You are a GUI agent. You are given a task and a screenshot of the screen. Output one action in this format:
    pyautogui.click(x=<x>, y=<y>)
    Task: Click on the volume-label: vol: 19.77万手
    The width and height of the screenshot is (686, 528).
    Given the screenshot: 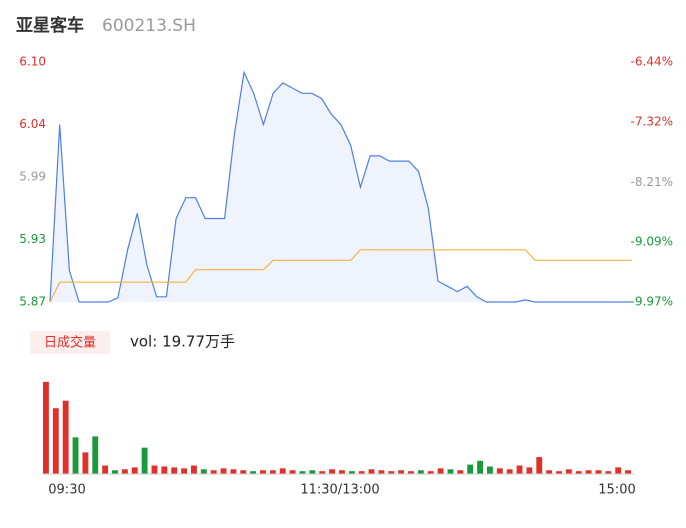 What is the action you would take?
    pyautogui.click(x=182, y=342)
    